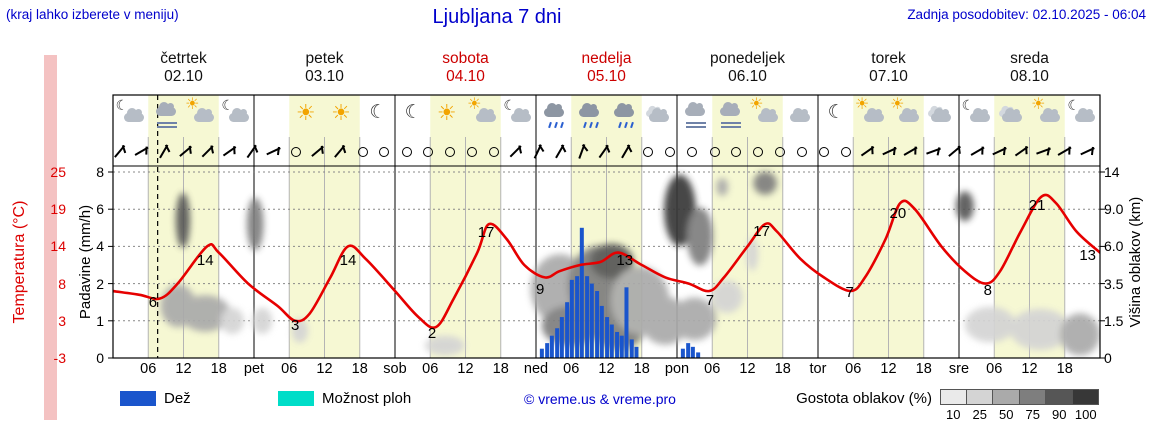 The image size is (1152, 443). Describe the element at coordinates (710, 300) in the screenshot. I see `temperature-label: 7` at that location.